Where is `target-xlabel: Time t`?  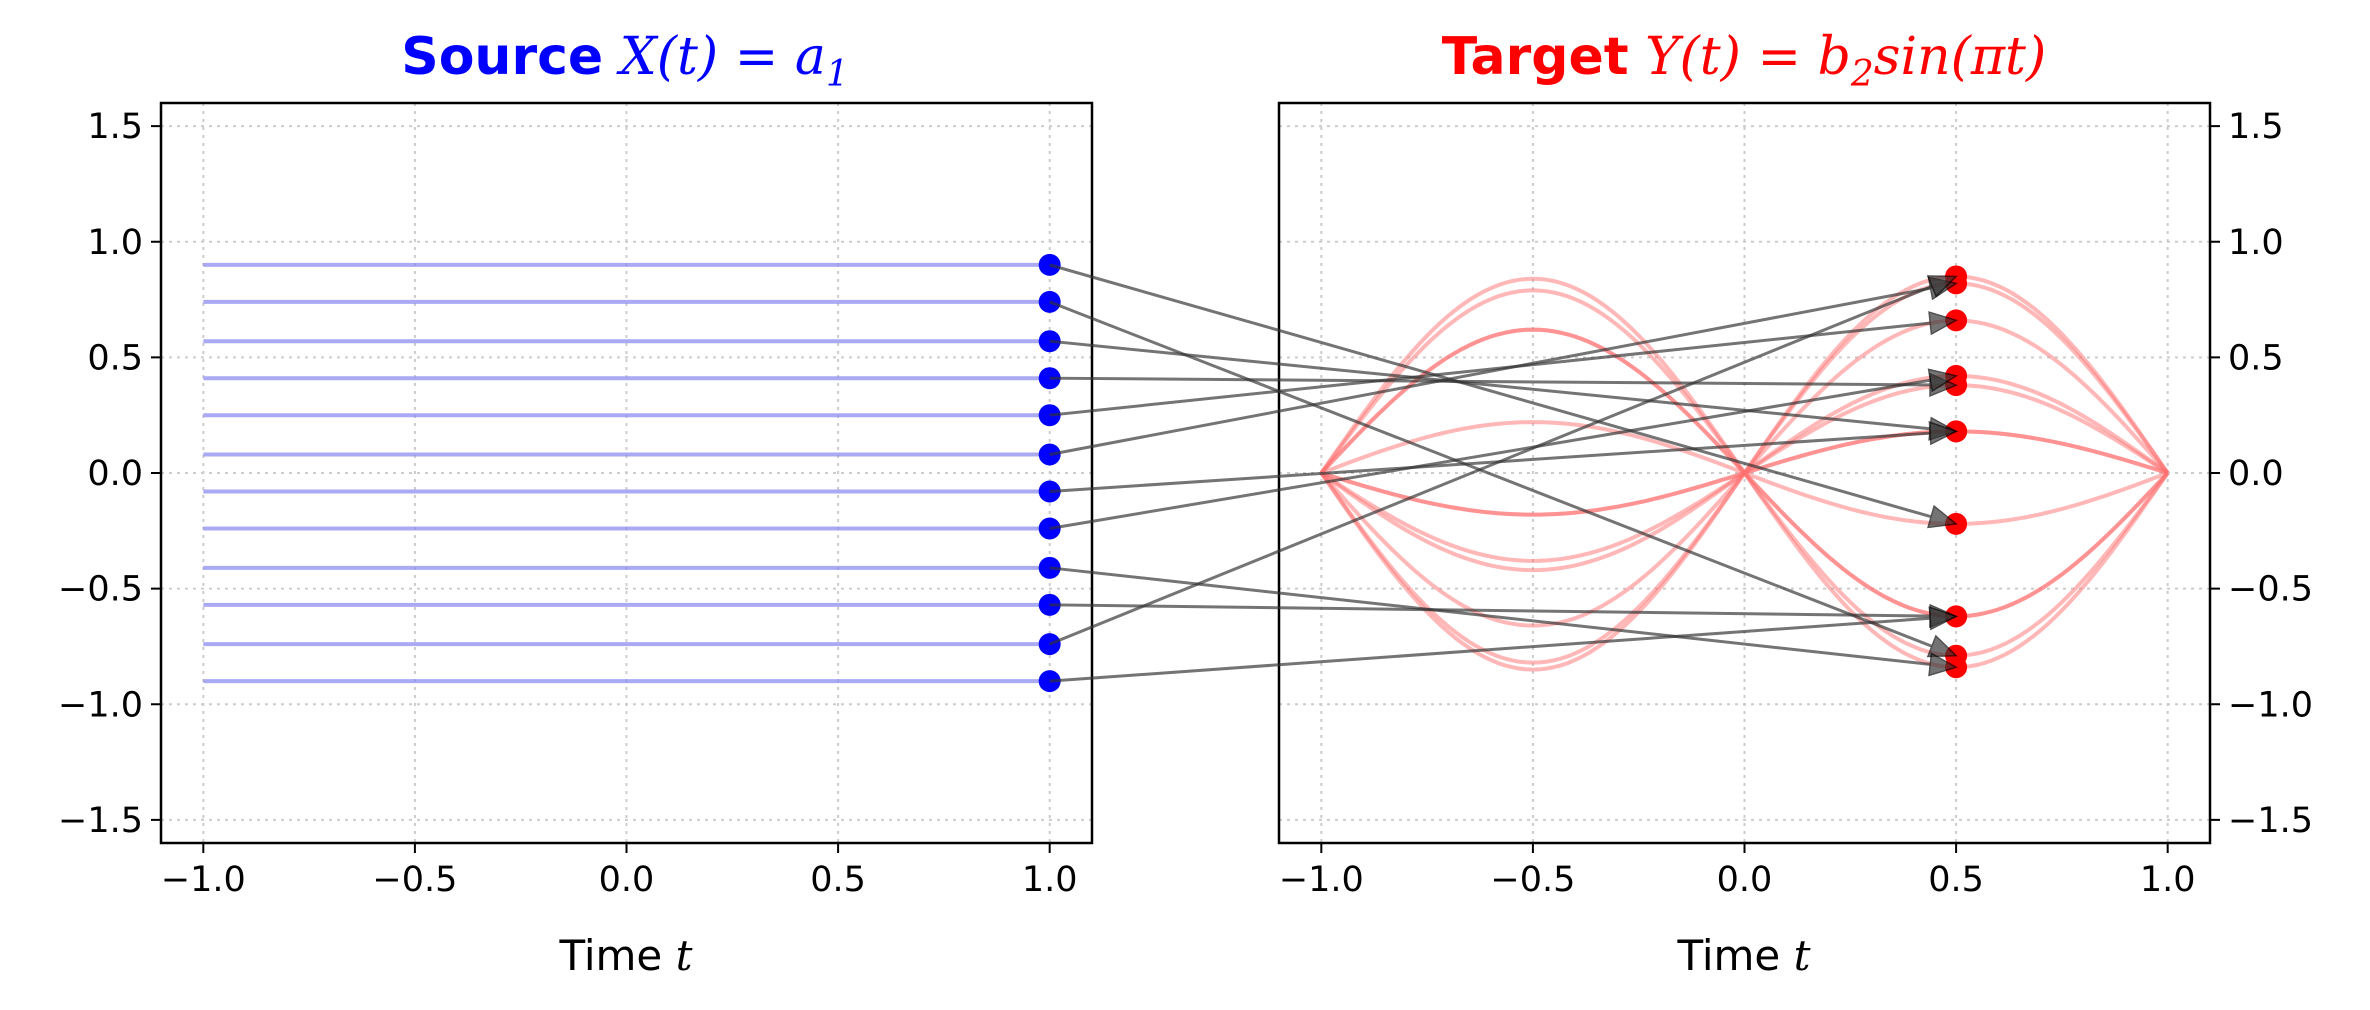 target-xlabel: Time t is located at coordinates (1743, 955).